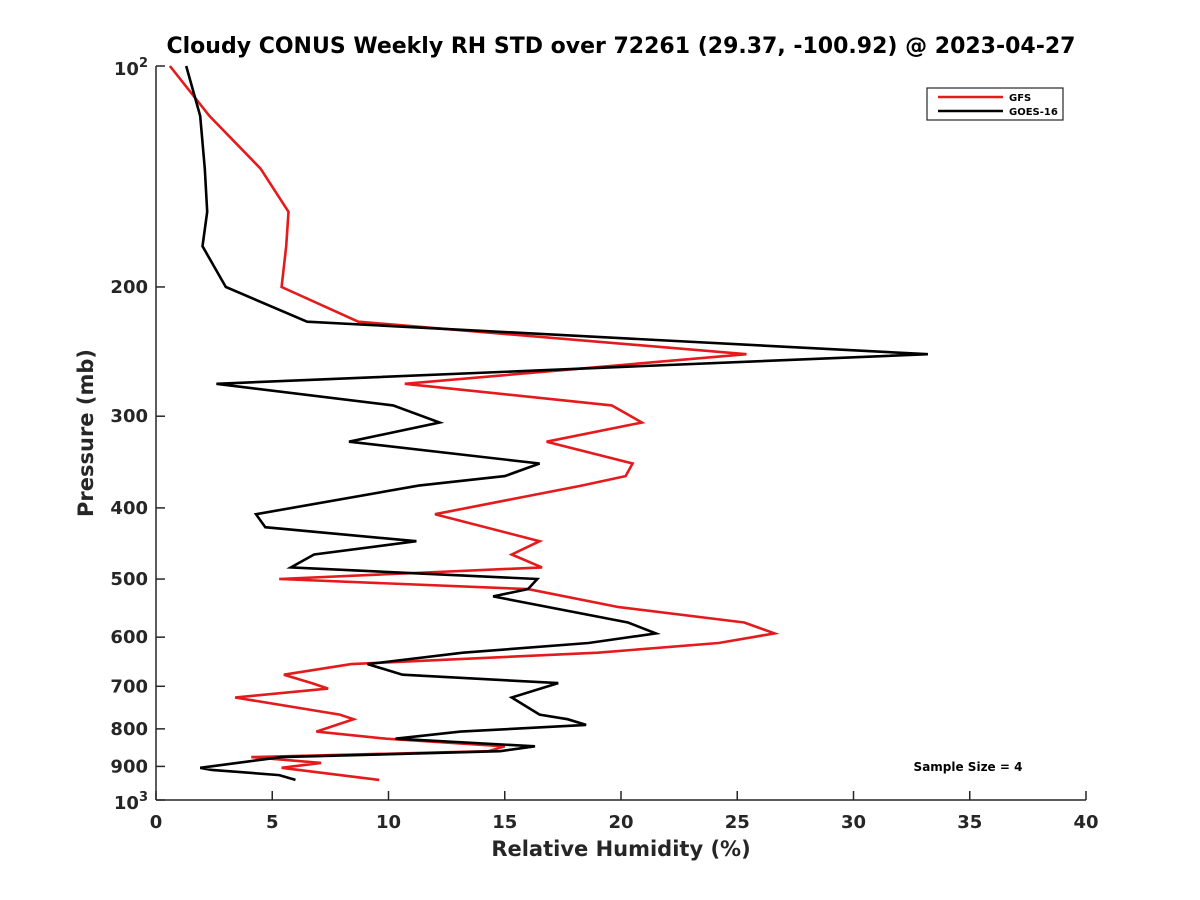  What do you see at coordinates (1020, 98) in the screenshot?
I see `legend-label-gfs: GFS` at bounding box center [1020, 98].